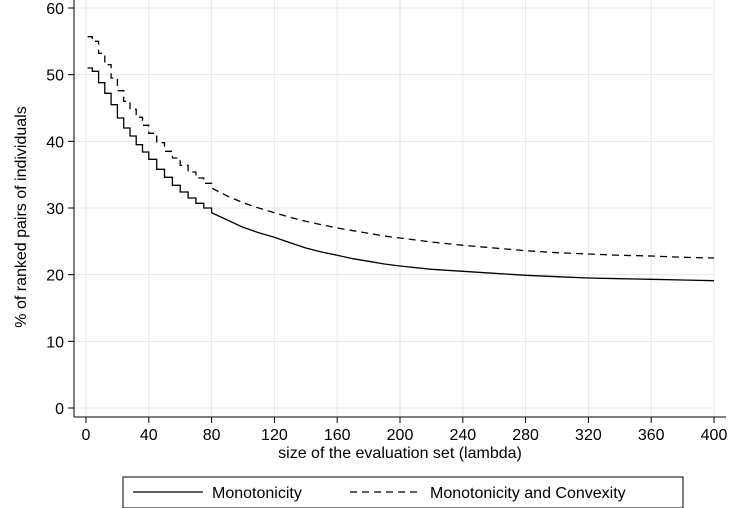  What do you see at coordinates (257, 493) in the screenshot?
I see `legend-label-monotonicity: Monotonicity` at bounding box center [257, 493].